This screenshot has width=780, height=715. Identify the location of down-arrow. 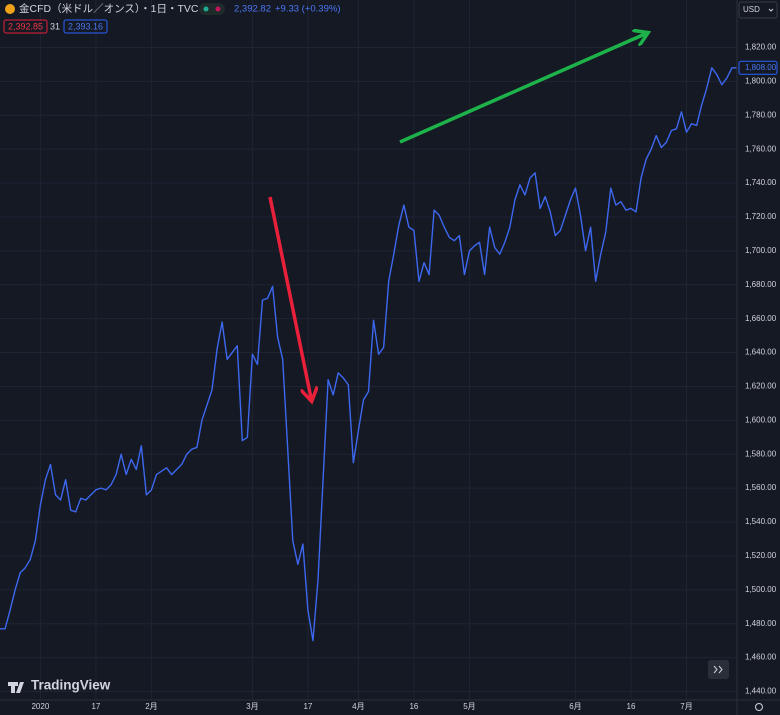
(289, 297).